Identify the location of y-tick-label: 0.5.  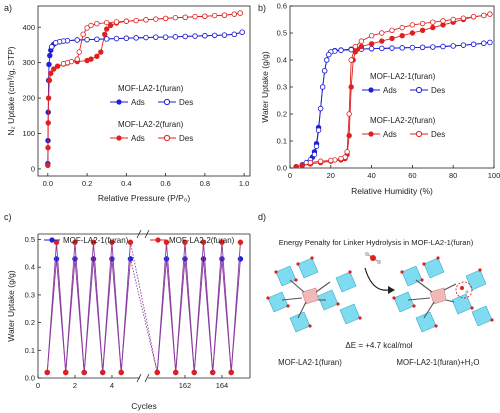
(30, 239).